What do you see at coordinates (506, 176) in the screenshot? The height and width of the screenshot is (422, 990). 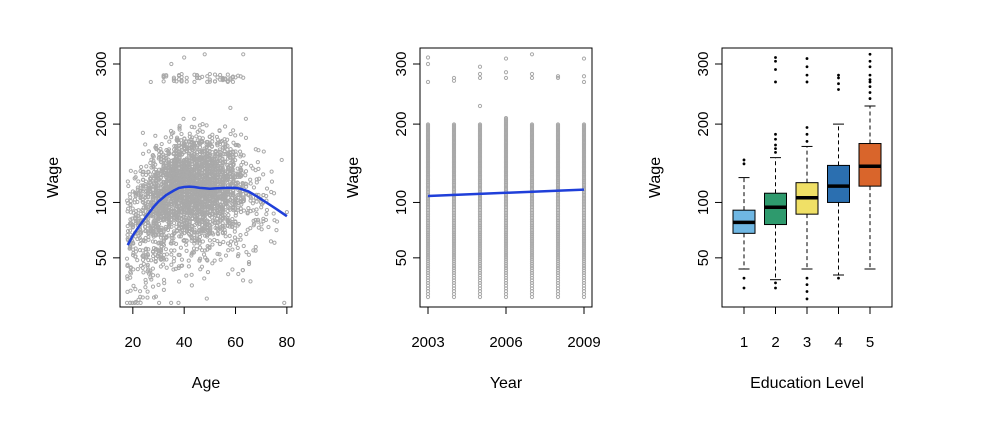 I see `scatter-points` at bounding box center [506, 176].